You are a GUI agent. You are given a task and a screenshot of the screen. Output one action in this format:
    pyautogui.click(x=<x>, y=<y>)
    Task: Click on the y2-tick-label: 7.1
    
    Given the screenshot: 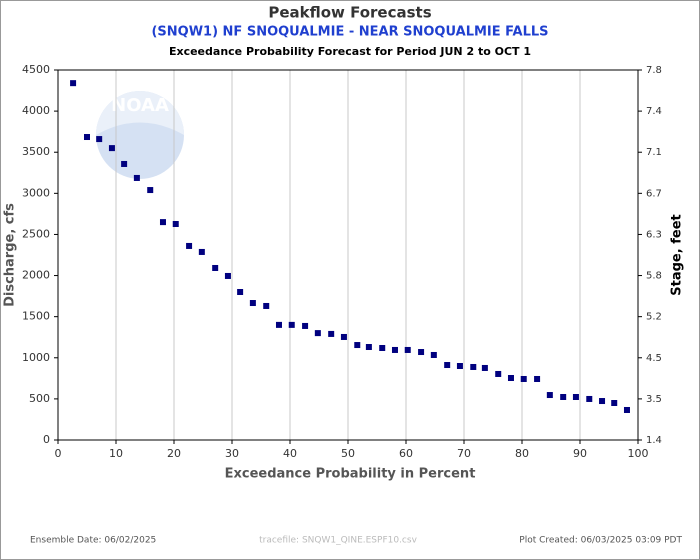 What is the action you would take?
    pyautogui.click(x=654, y=152)
    